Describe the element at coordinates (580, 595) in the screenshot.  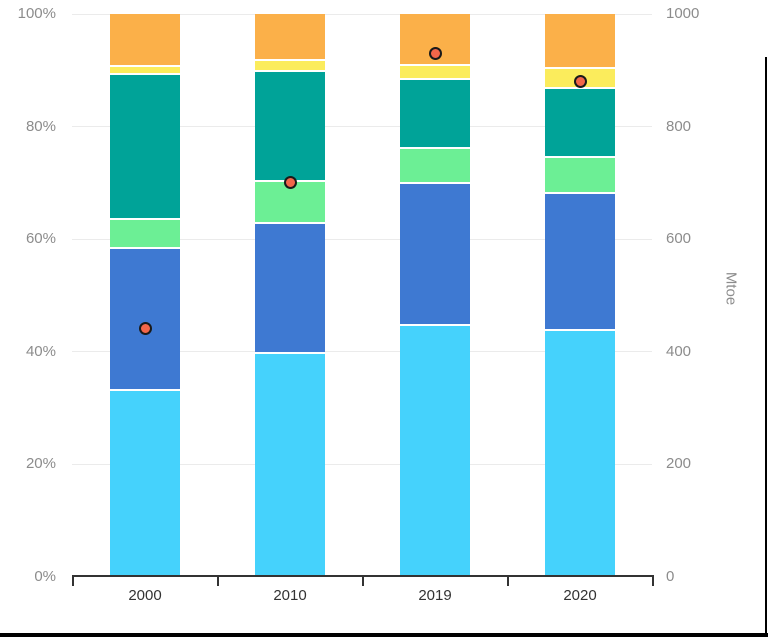
I see `x-axis-label-2020: 2020` at that location.